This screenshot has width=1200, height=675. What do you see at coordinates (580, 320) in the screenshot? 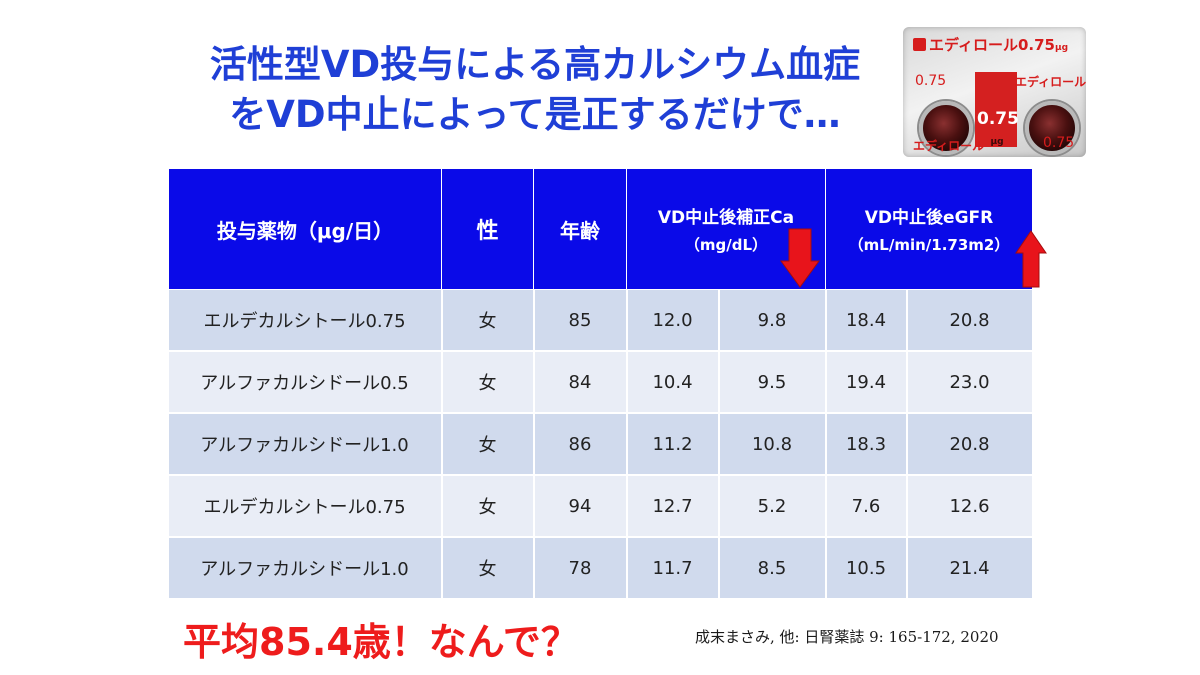
I see `cell-age: 85` at bounding box center [580, 320].